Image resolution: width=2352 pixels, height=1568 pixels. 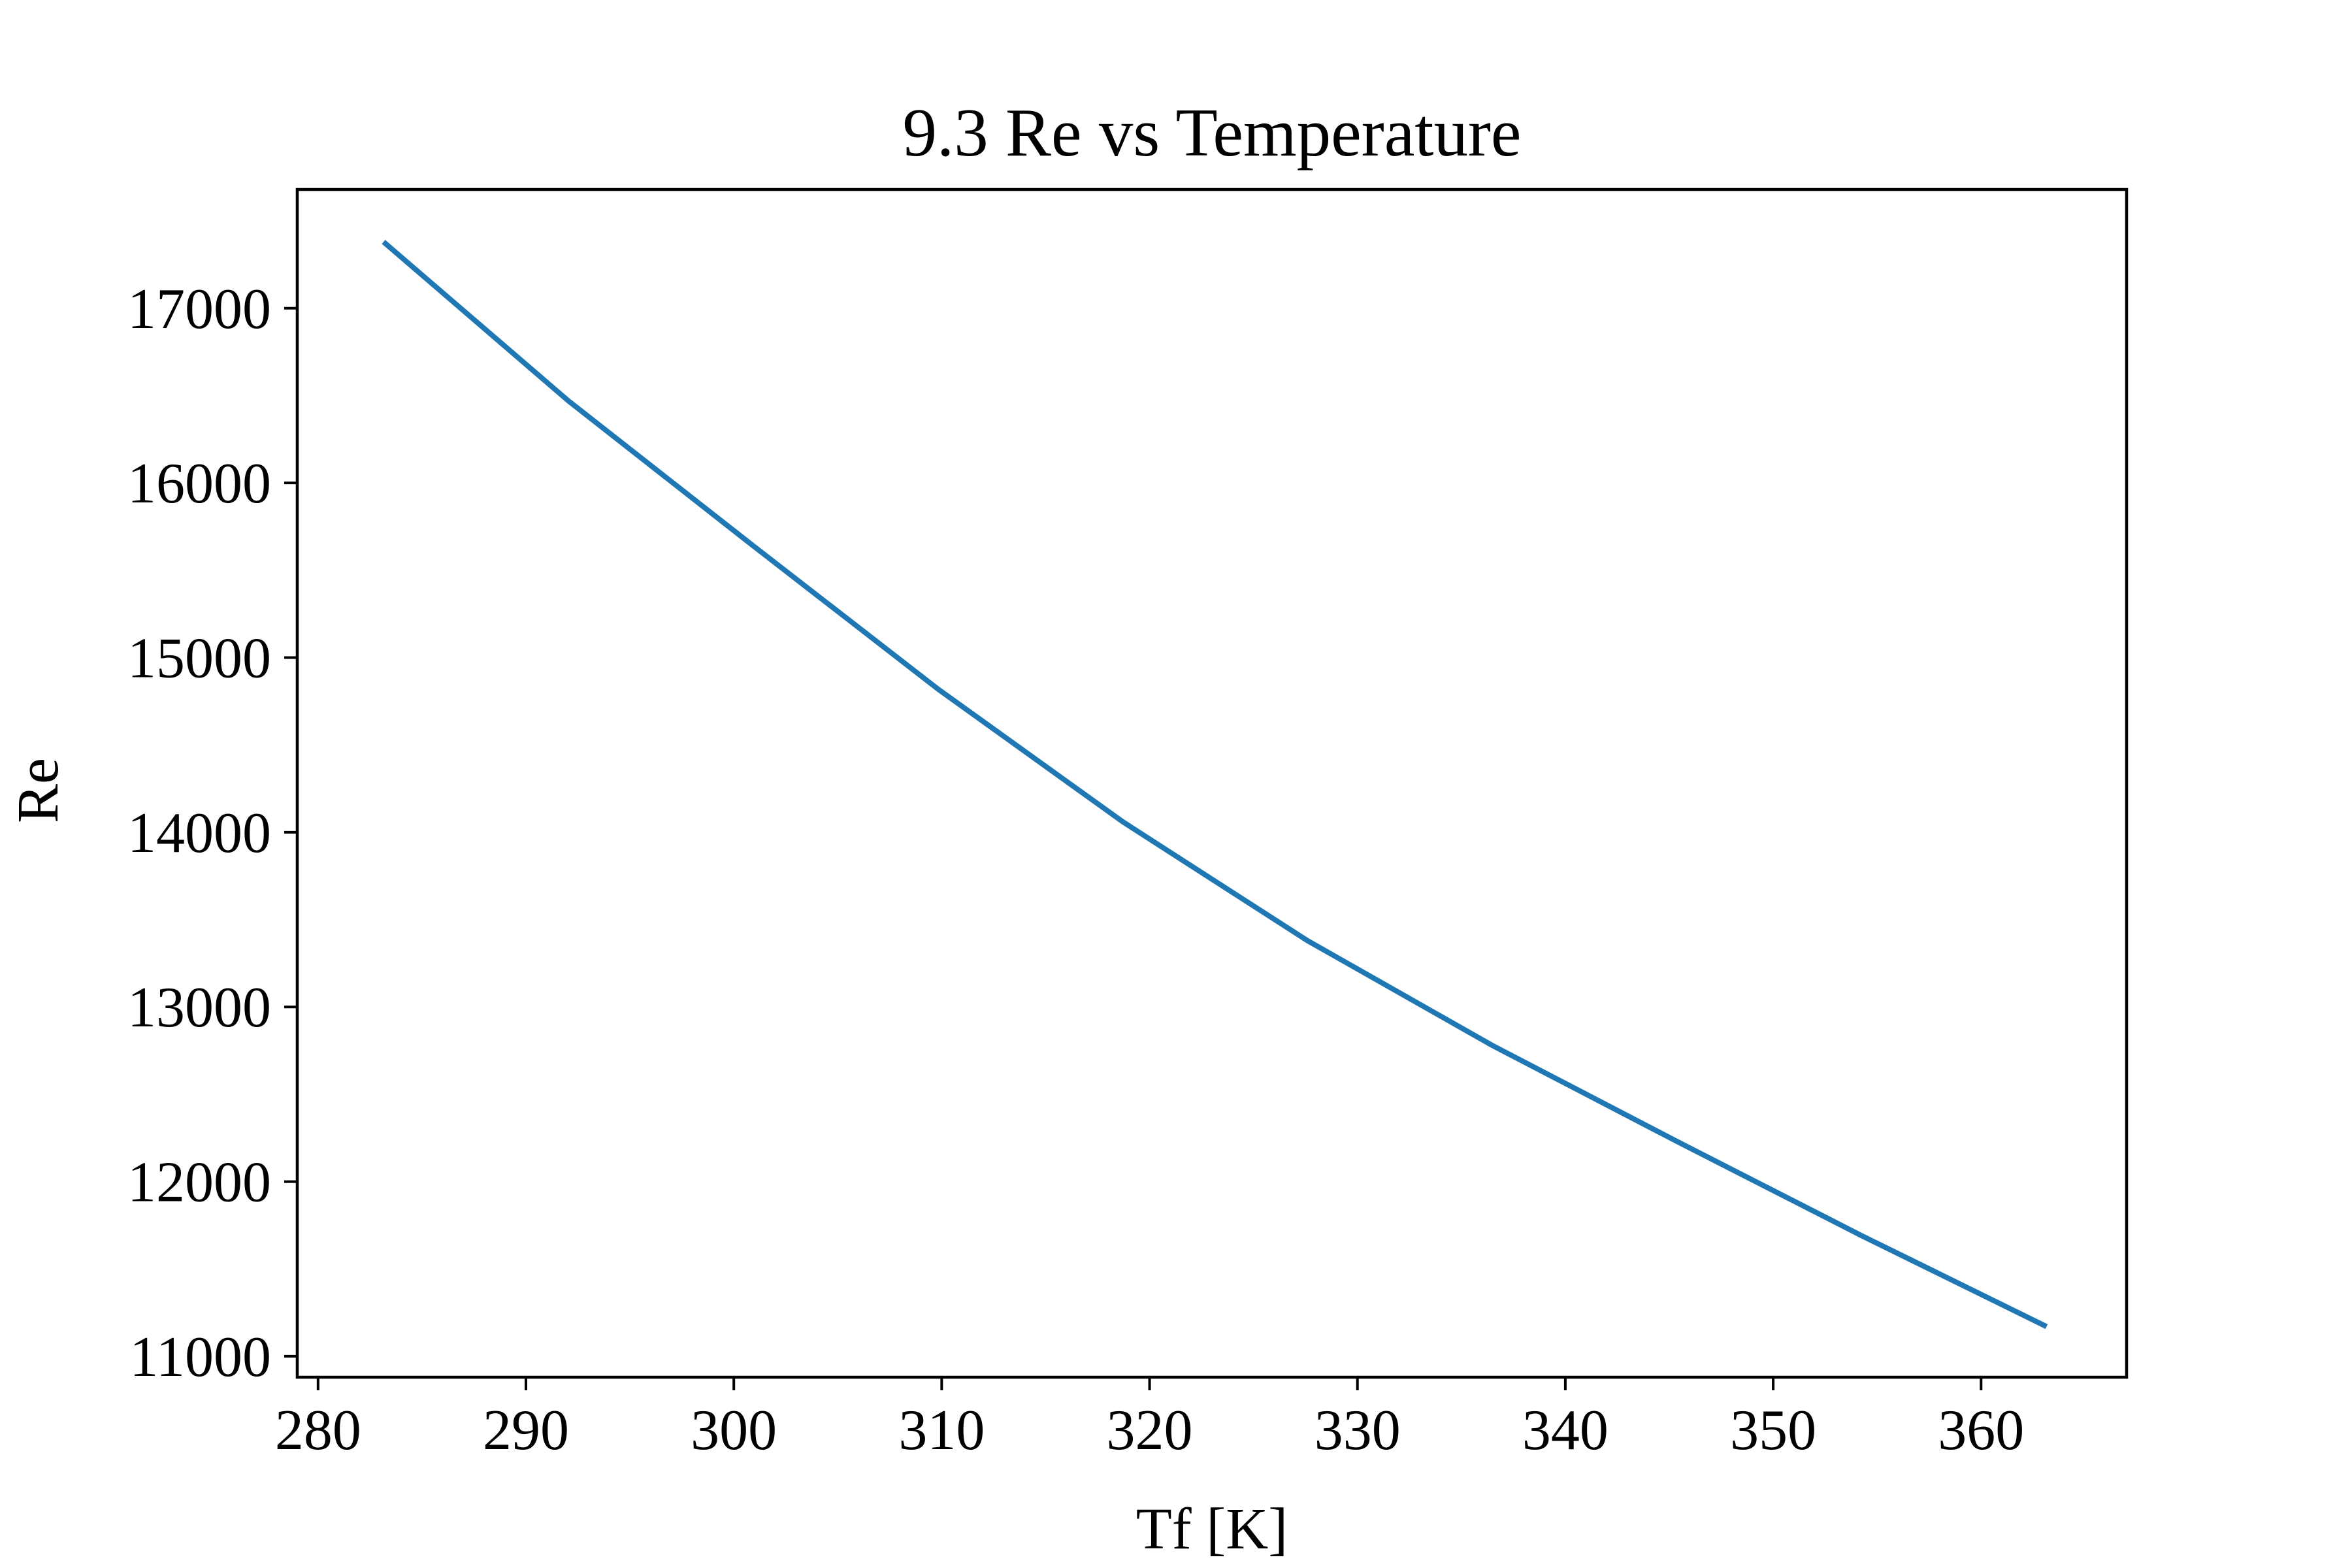 What do you see at coordinates (200, 1357) in the screenshot?
I see `y-tick-label: 11000` at bounding box center [200, 1357].